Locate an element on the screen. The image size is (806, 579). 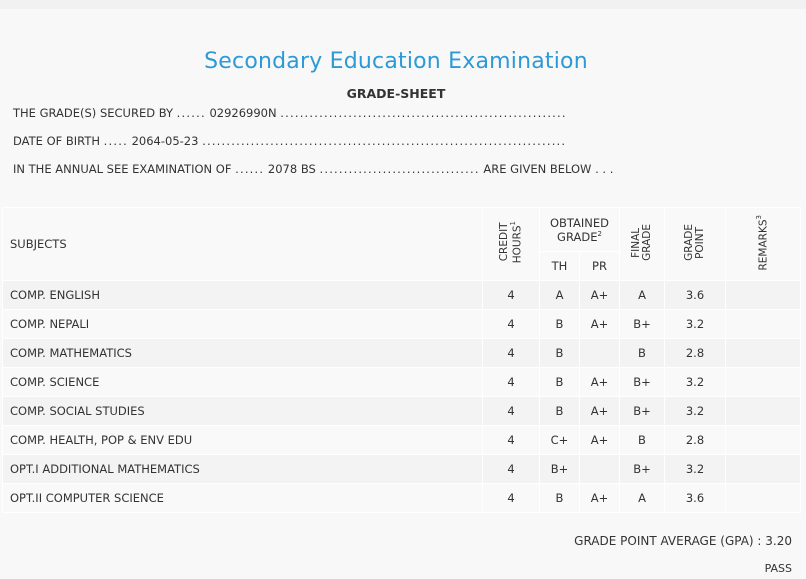
gpa-label: GRADE POINT AVERAGE (GPA) : is located at coordinates (668, 541).